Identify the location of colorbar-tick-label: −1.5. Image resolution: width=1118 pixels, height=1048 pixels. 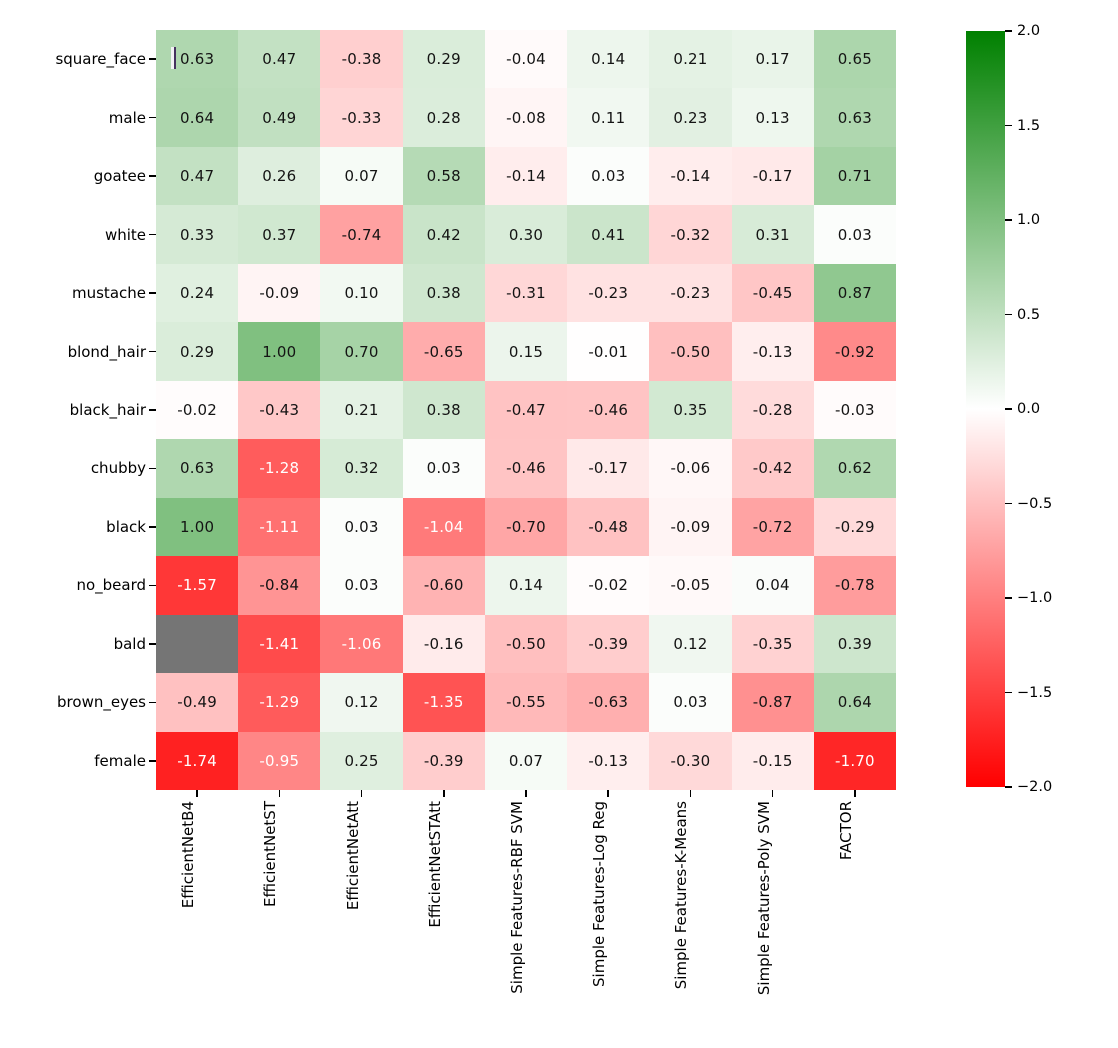
(1035, 692).